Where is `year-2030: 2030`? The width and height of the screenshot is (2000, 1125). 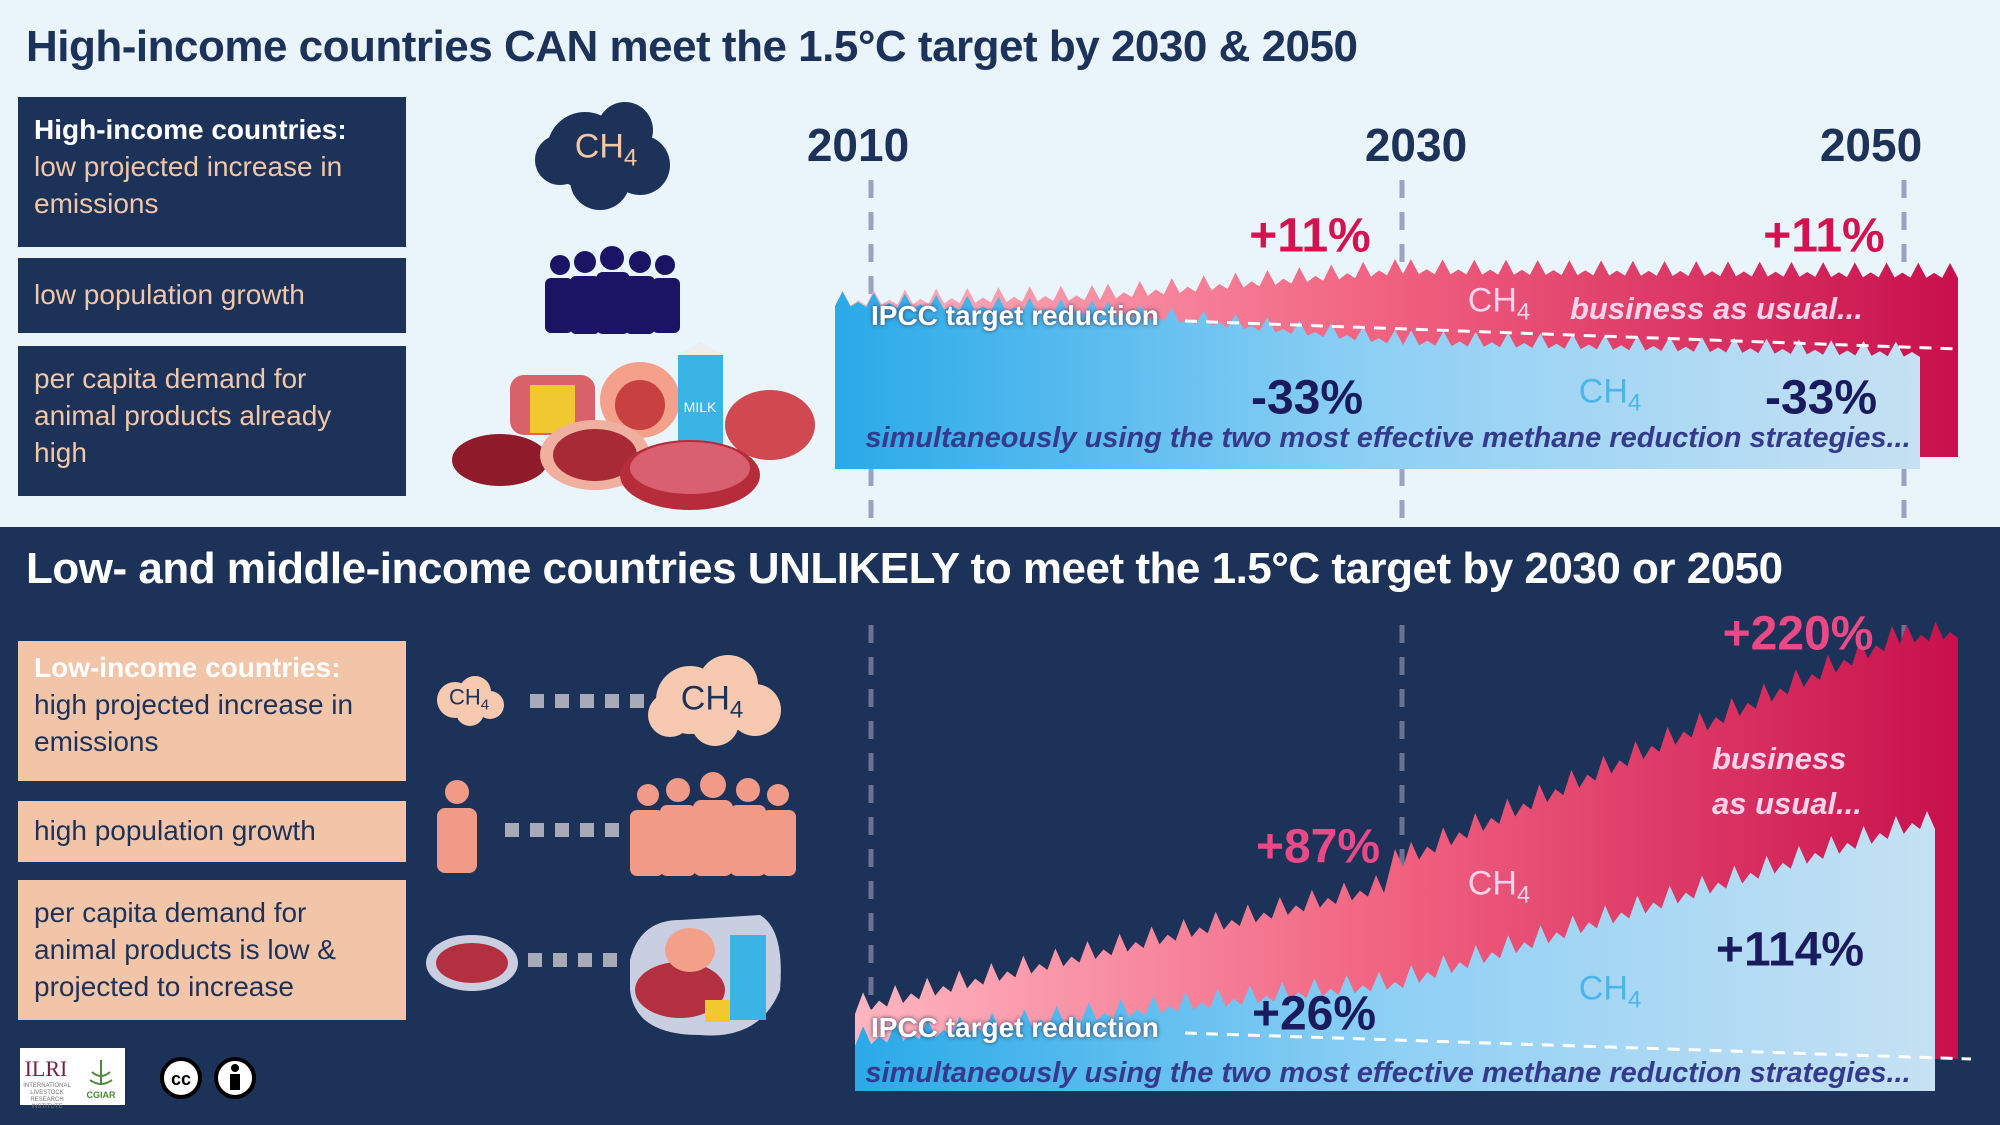 year-2030: 2030 is located at coordinates (1416, 145).